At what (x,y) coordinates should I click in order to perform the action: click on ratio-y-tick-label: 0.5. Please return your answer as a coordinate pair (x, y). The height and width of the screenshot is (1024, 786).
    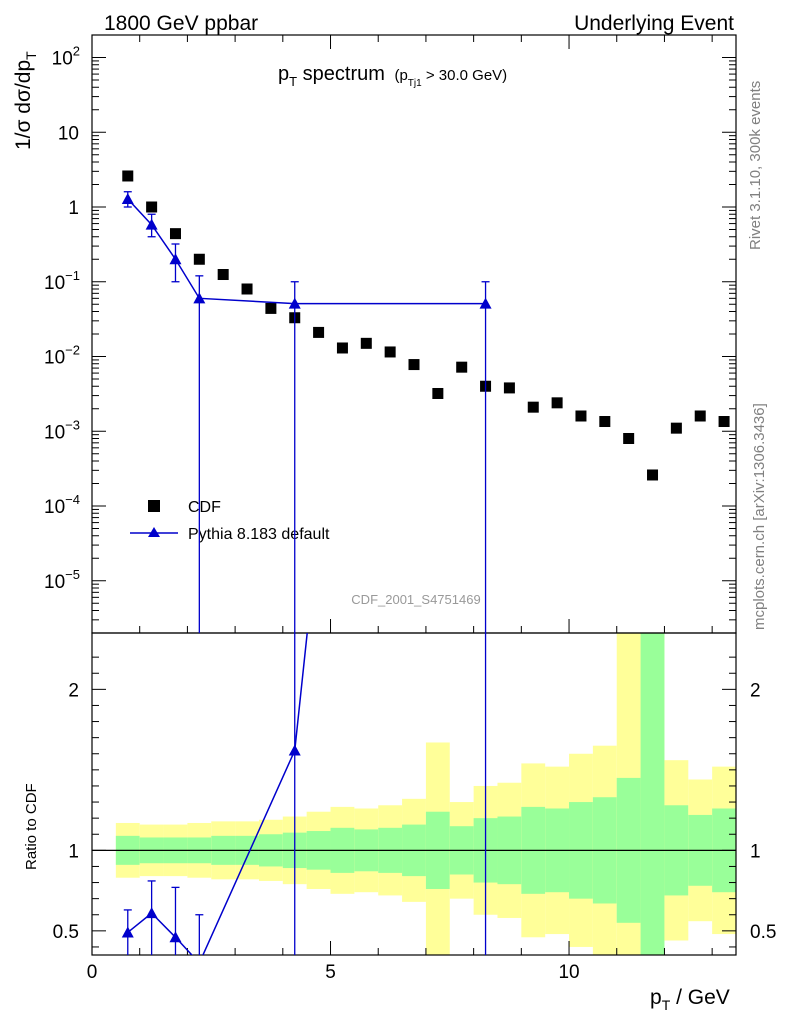
    Looking at the image, I should click on (66, 932).